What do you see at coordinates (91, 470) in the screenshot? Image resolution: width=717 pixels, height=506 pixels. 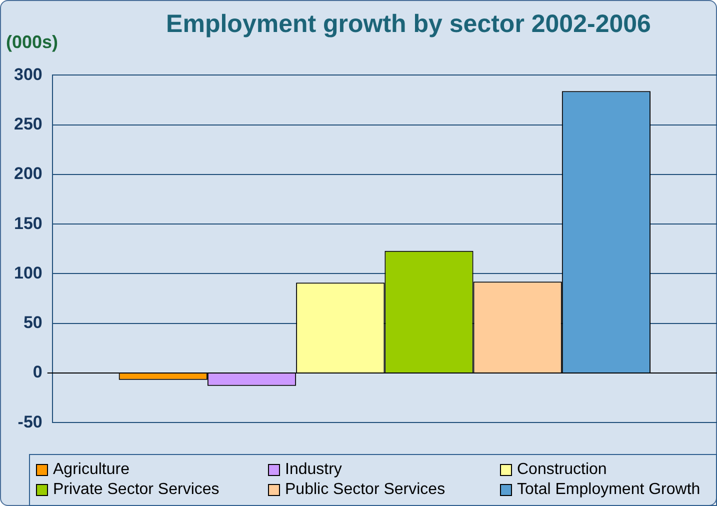 I see `legend-label: Agriculture` at bounding box center [91, 470].